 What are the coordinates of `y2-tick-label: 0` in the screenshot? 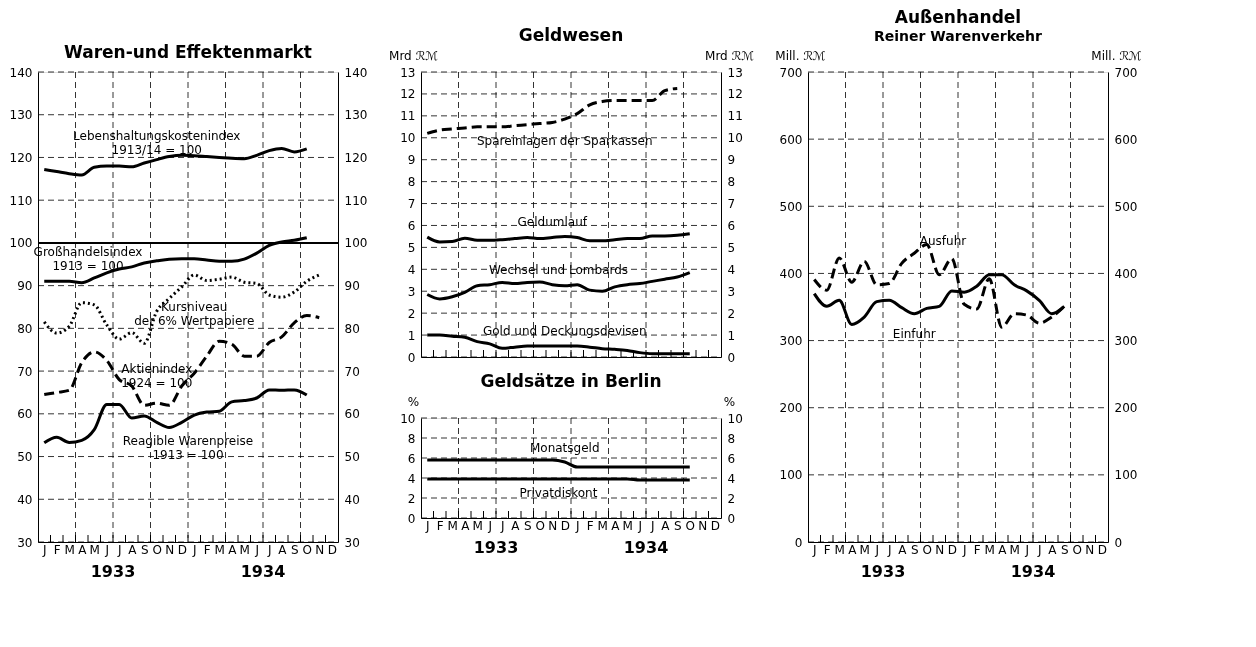 It's located at (1118, 542).